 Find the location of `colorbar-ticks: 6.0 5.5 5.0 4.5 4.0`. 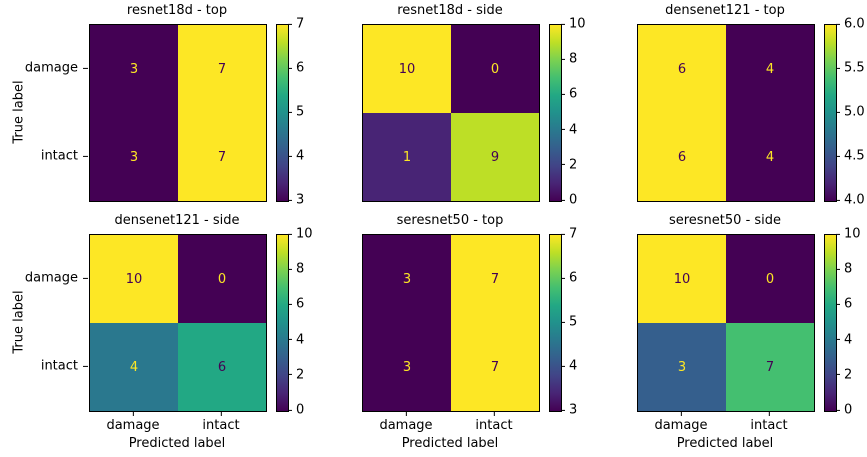

colorbar-ticks: 6.0 5.5 5.0 4.5 4.0 is located at coordinates (853, 112).